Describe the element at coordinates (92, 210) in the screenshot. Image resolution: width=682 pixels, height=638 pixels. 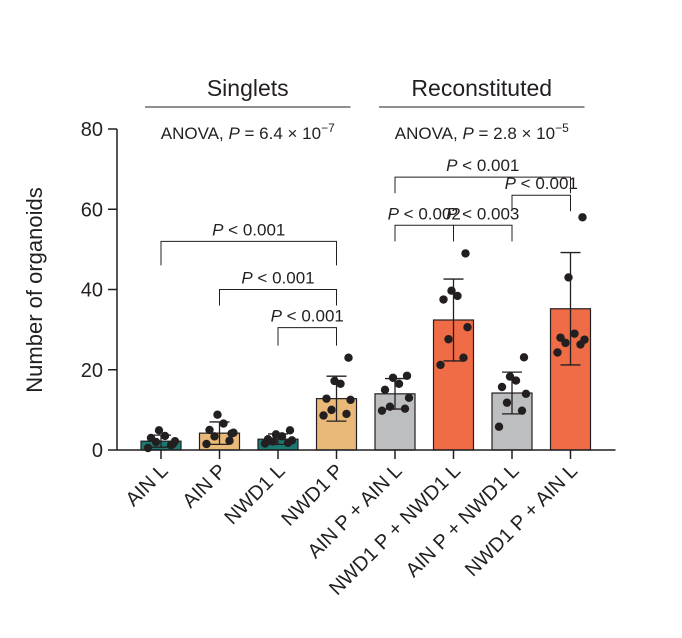
I see `y-tick-label: 60` at that location.